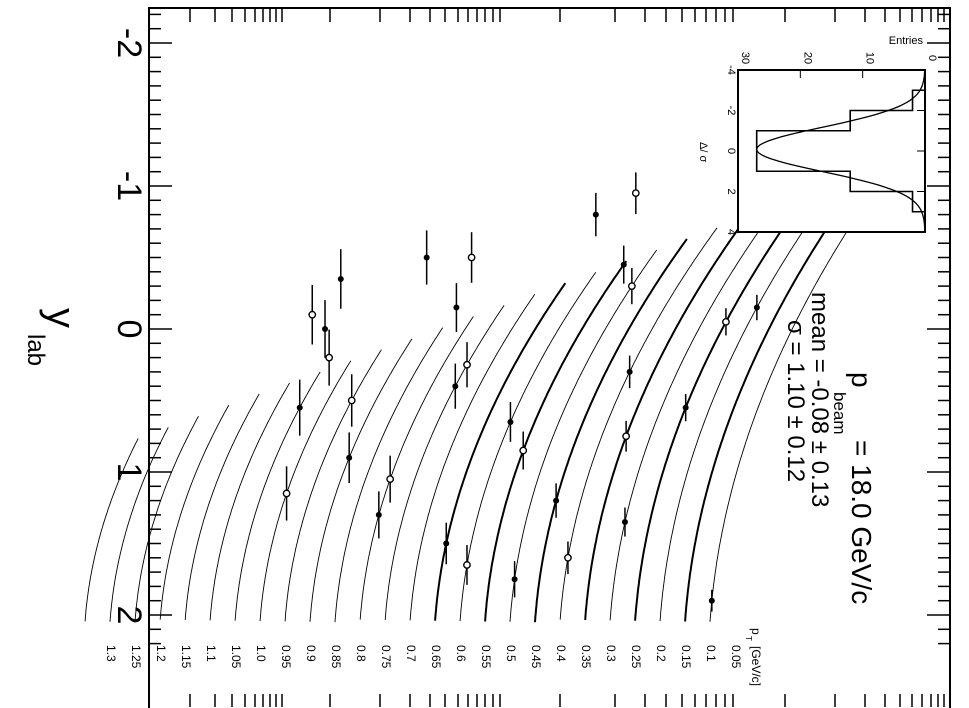 Image resolution: width=969 pixels, height=708 pixels. What do you see at coordinates (731, 111) in the screenshot?
I see `inset-x-tick-label: -2` at bounding box center [731, 111].